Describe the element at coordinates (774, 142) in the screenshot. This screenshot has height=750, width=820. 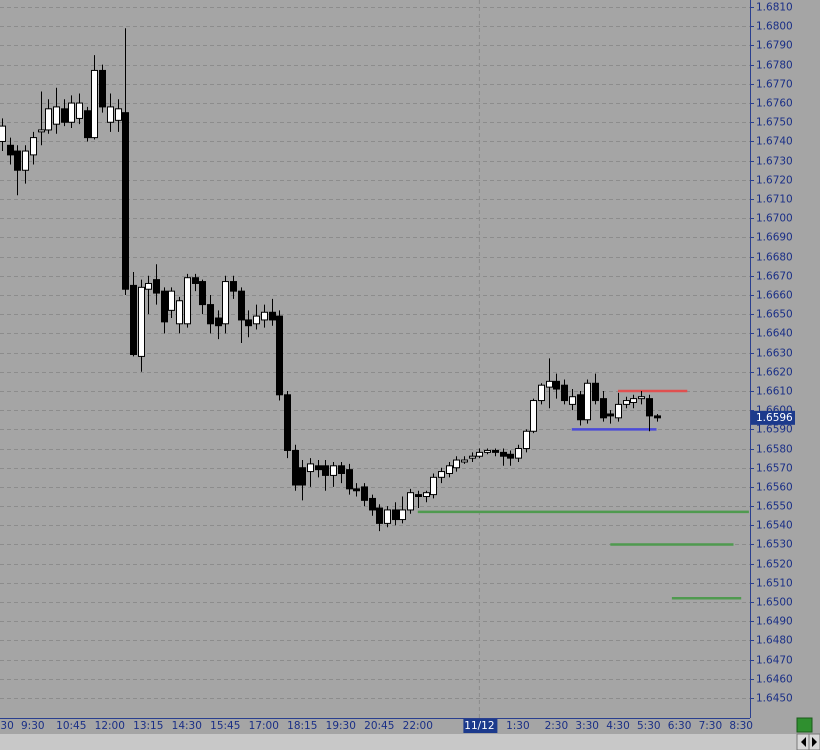
I see `y-tick-label: 1.6740` at that location.